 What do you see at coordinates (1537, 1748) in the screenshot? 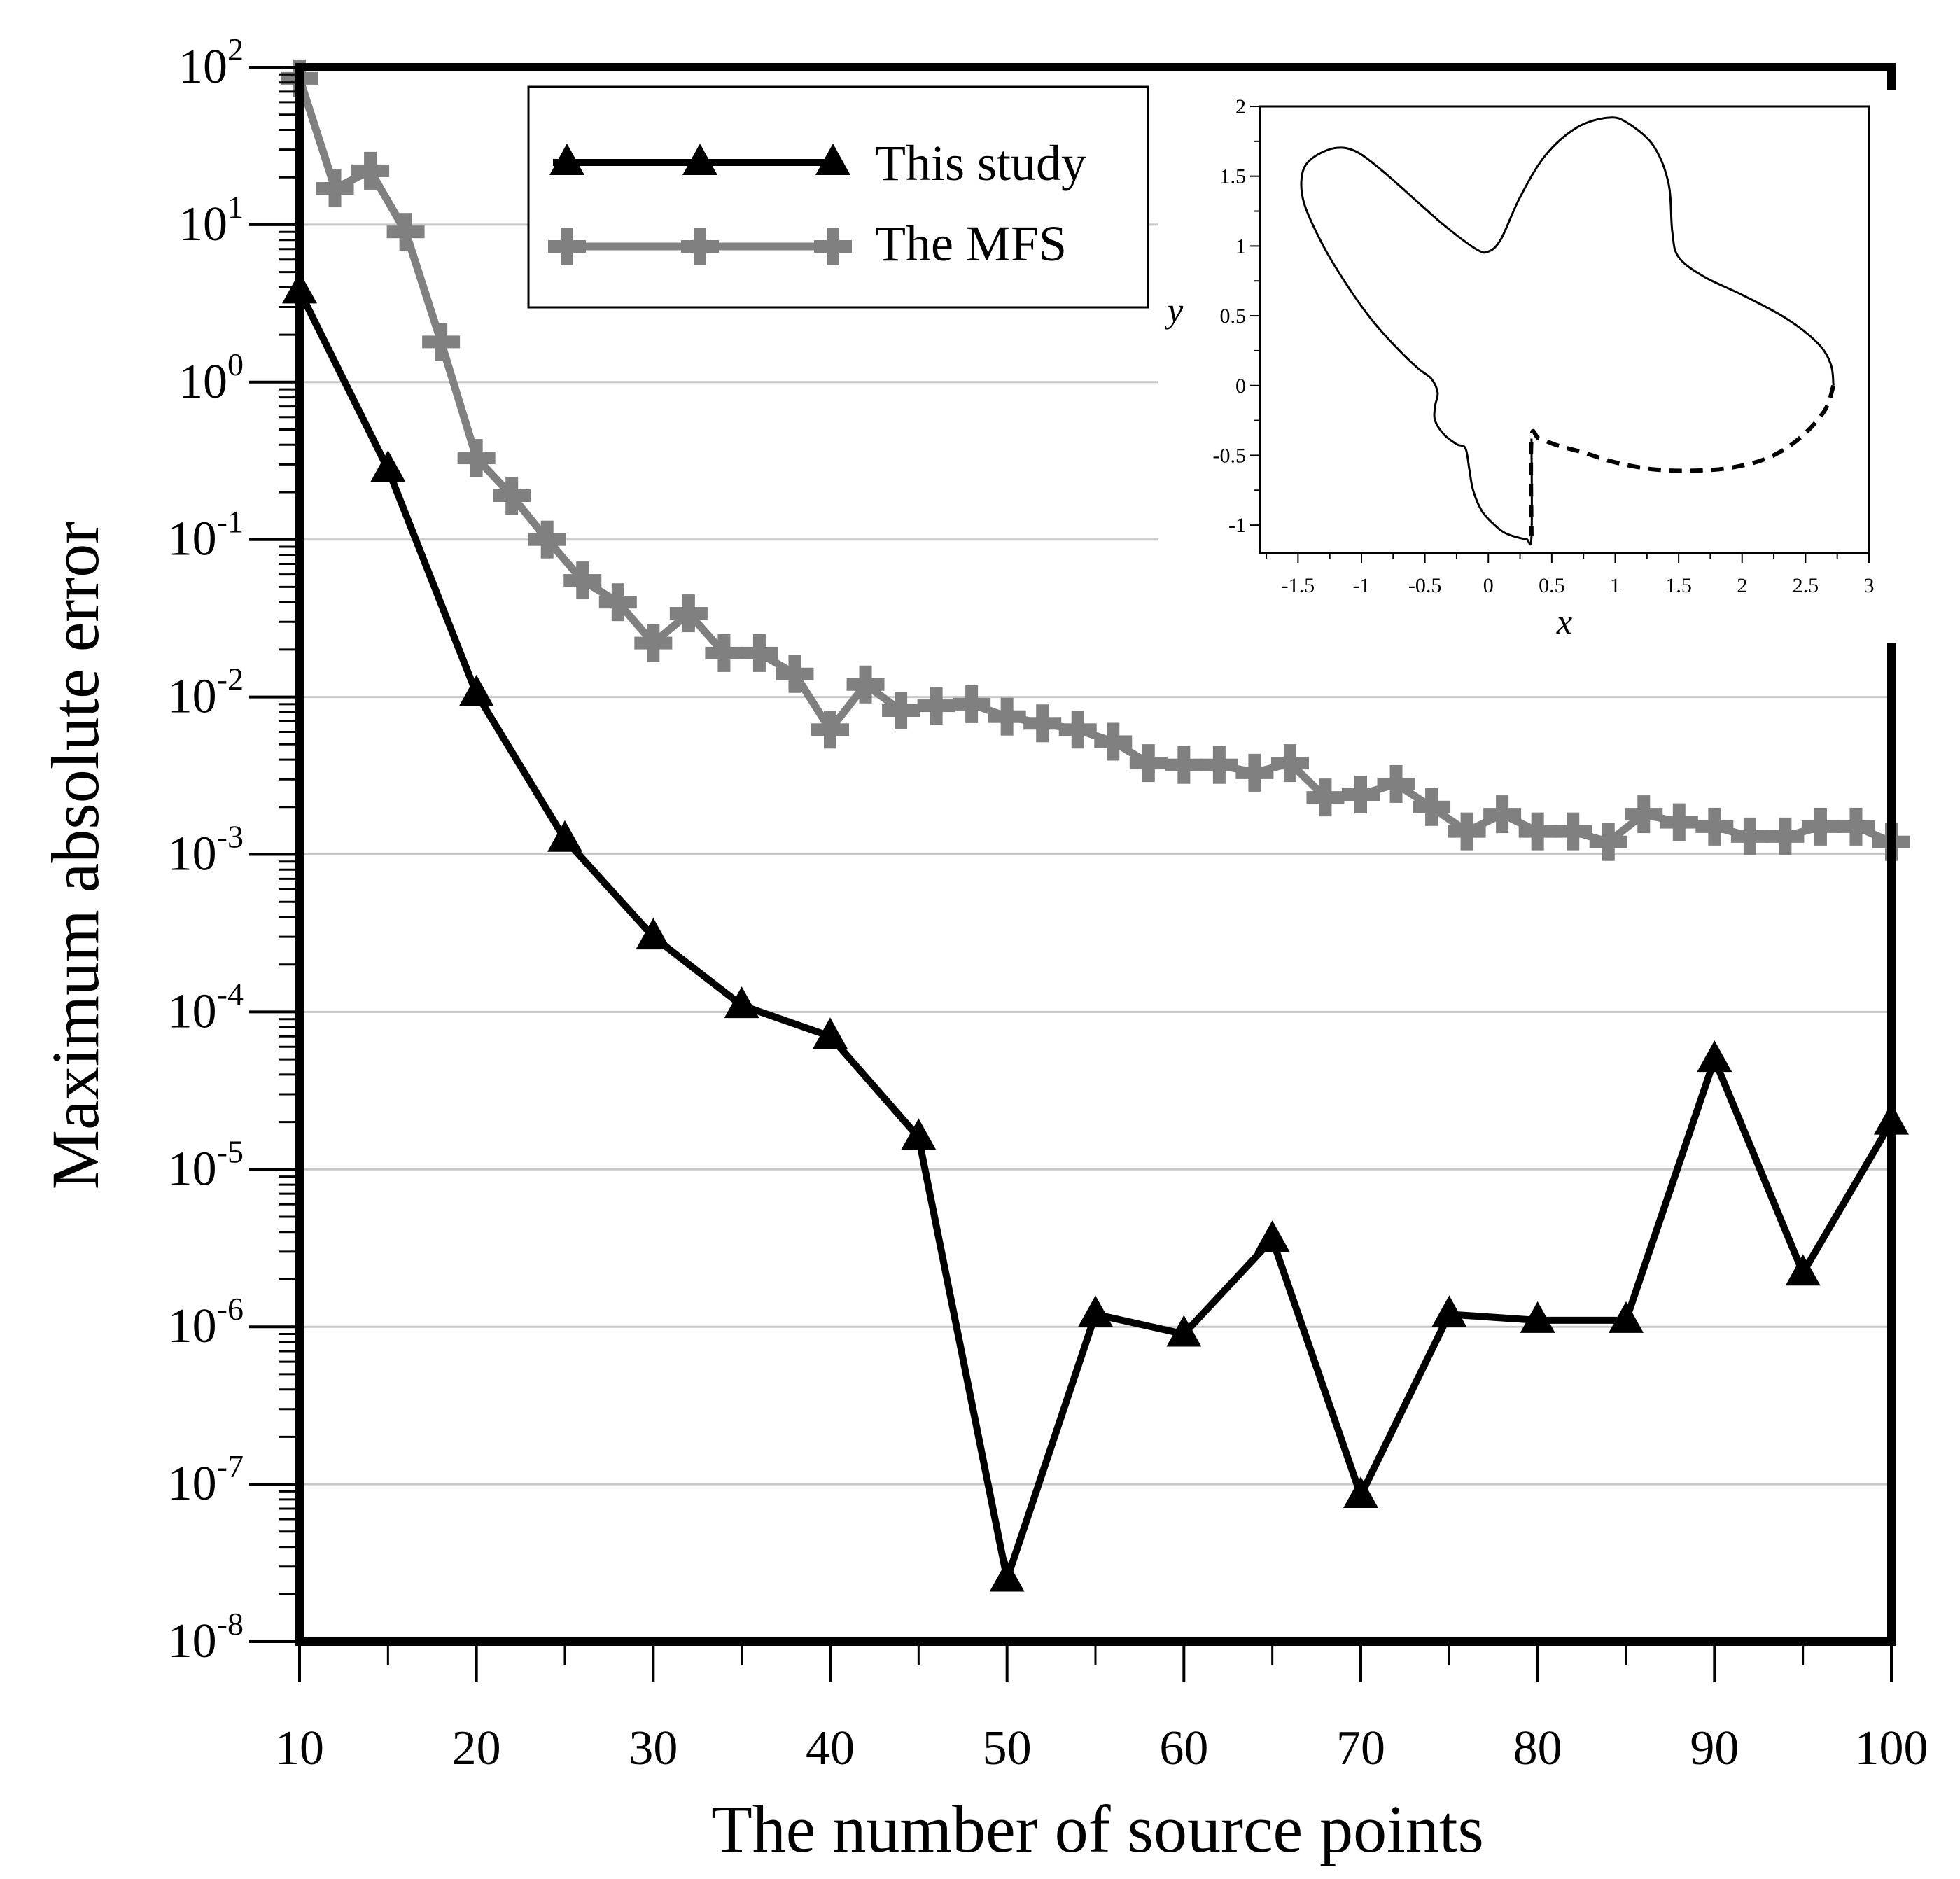
I see `x-tick-label: 80` at bounding box center [1537, 1748].